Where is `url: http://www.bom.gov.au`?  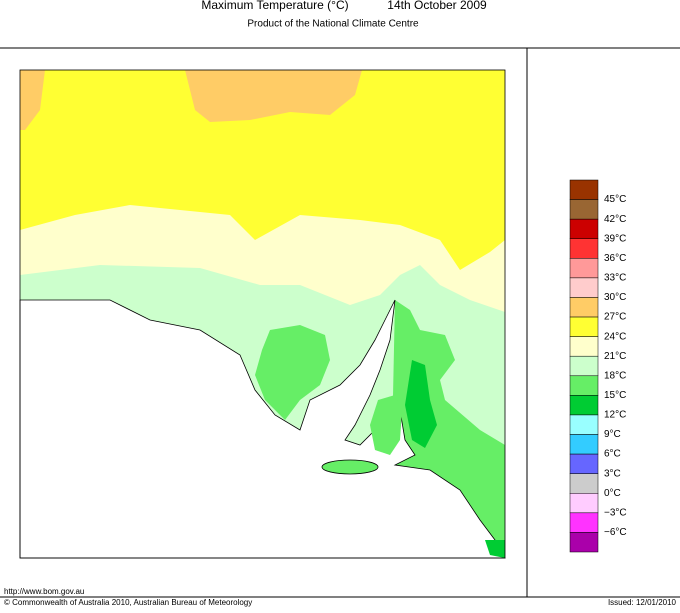
url: http://www.bom.gov.au is located at coordinates (44, 591).